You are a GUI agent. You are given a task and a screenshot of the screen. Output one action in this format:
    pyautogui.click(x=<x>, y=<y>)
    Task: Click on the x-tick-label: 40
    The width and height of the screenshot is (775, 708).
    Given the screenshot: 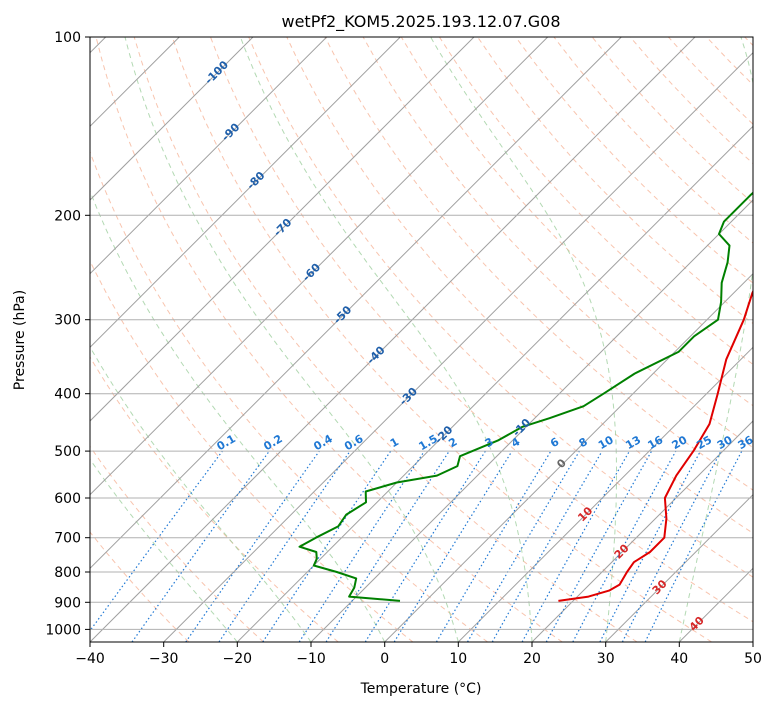 What is the action you would take?
    pyautogui.click(x=679, y=659)
    